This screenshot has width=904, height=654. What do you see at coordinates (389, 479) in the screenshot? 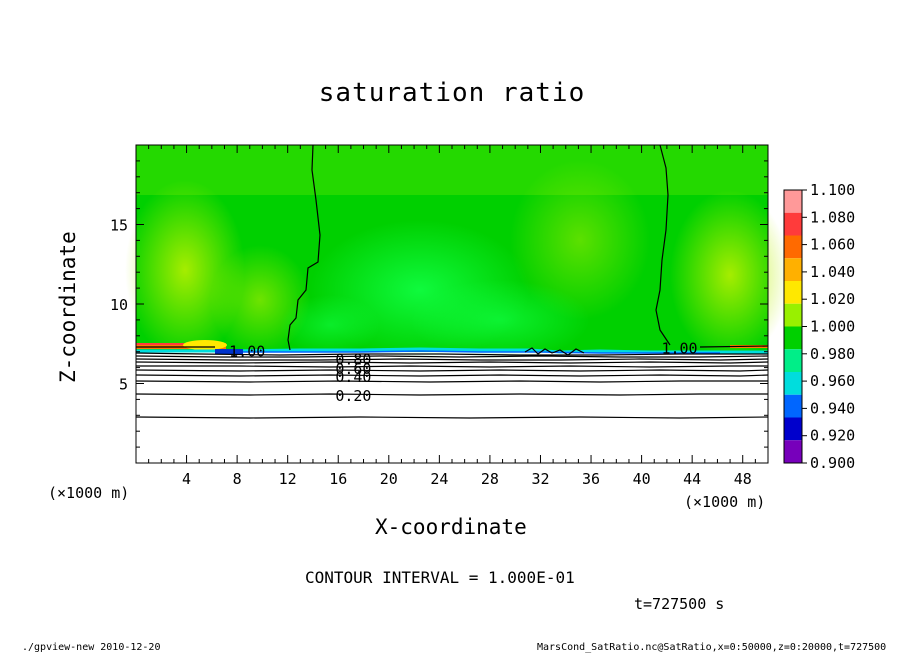
I see `x-tick-label: 20` at bounding box center [389, 479].